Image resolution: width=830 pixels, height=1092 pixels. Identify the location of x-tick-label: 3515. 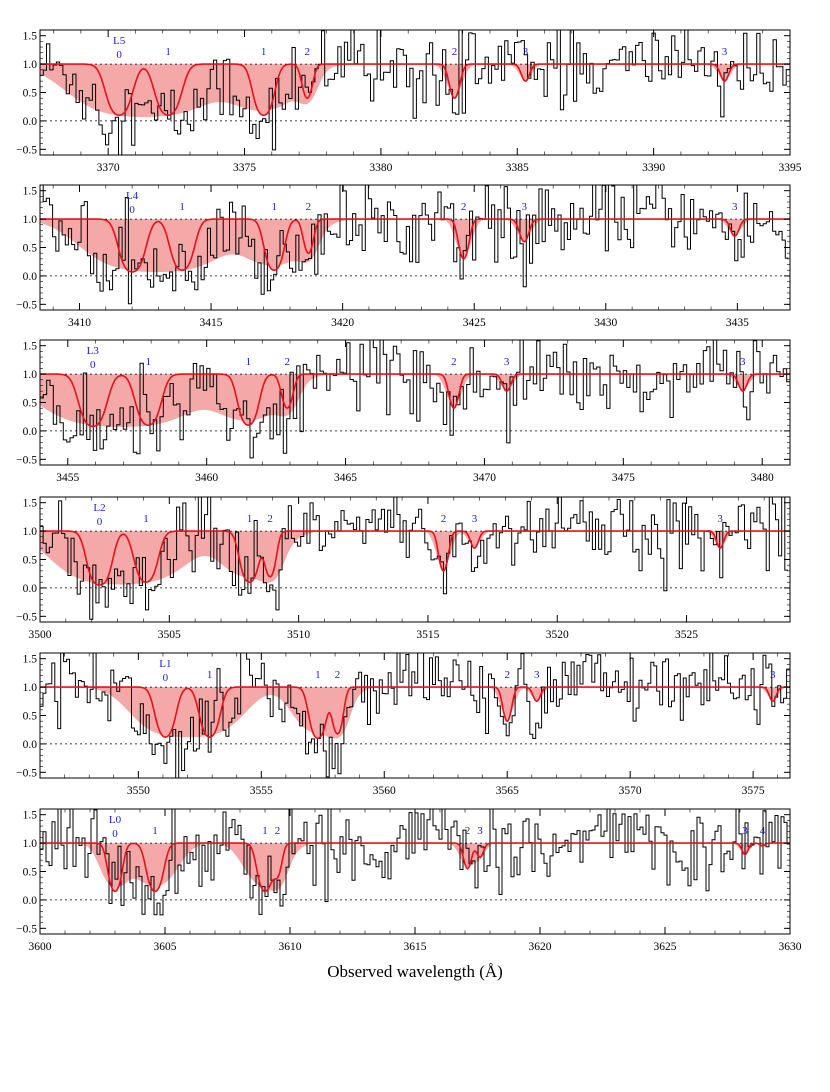
(427, 635).